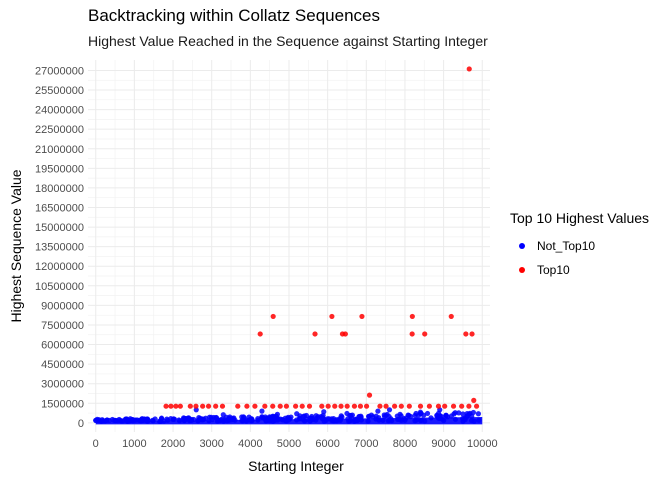 The width and height of the screenshot is (672, 480). I want to click on x-tick-label: 7000, so click(366, 444).